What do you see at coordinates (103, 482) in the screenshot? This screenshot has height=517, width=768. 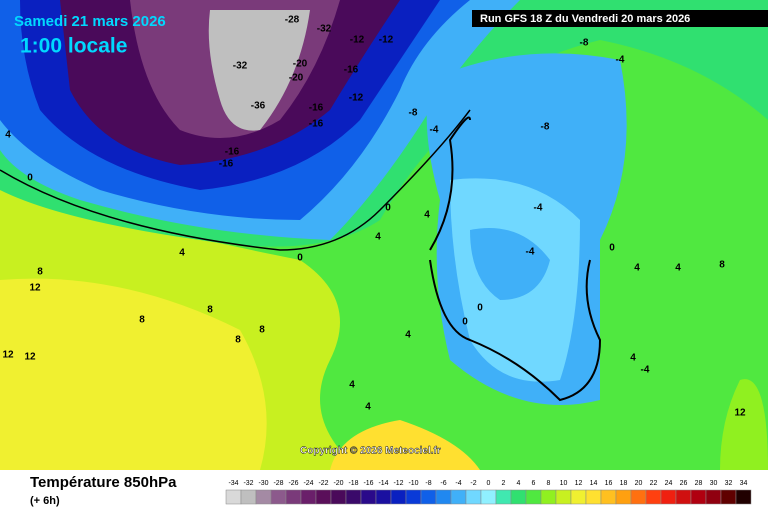 I see `legend-title: Température 850hPa` at bounding box center [103, 482].